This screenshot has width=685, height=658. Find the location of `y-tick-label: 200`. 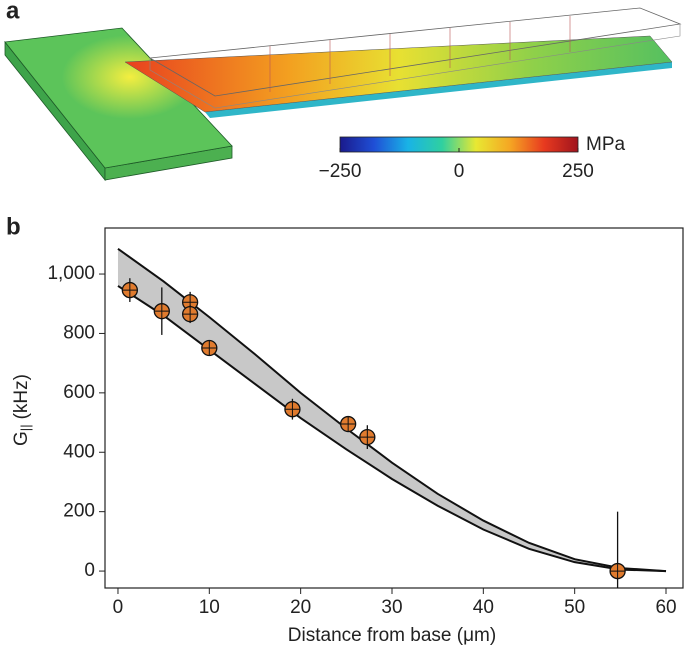

y-tick-label: 200 is located at coordinates (79, 511).